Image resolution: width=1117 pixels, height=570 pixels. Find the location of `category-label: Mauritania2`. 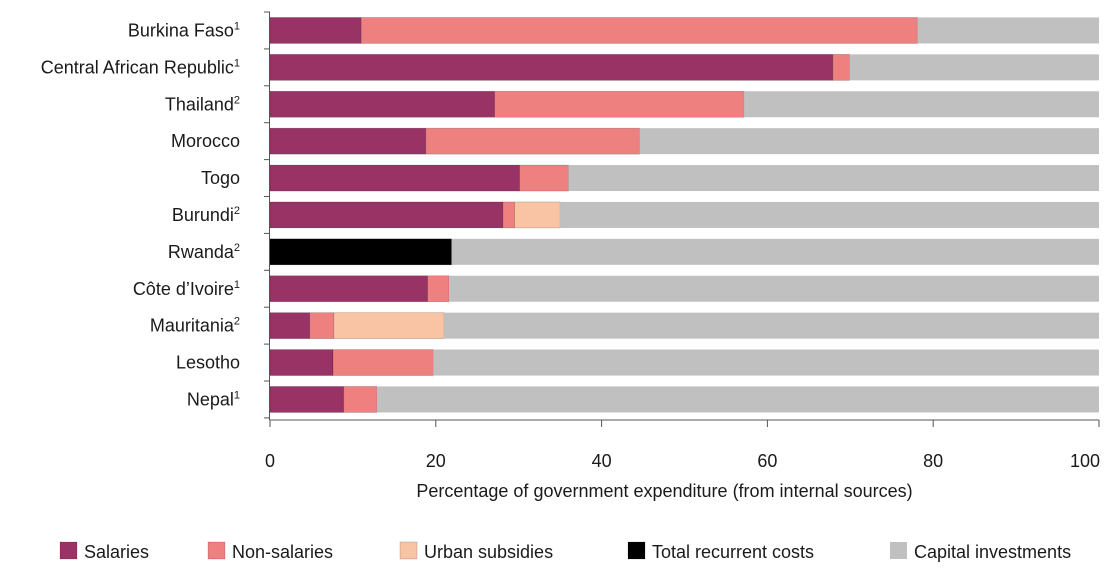

category-label: Mauritania2 is located at coordinates (195, 326).